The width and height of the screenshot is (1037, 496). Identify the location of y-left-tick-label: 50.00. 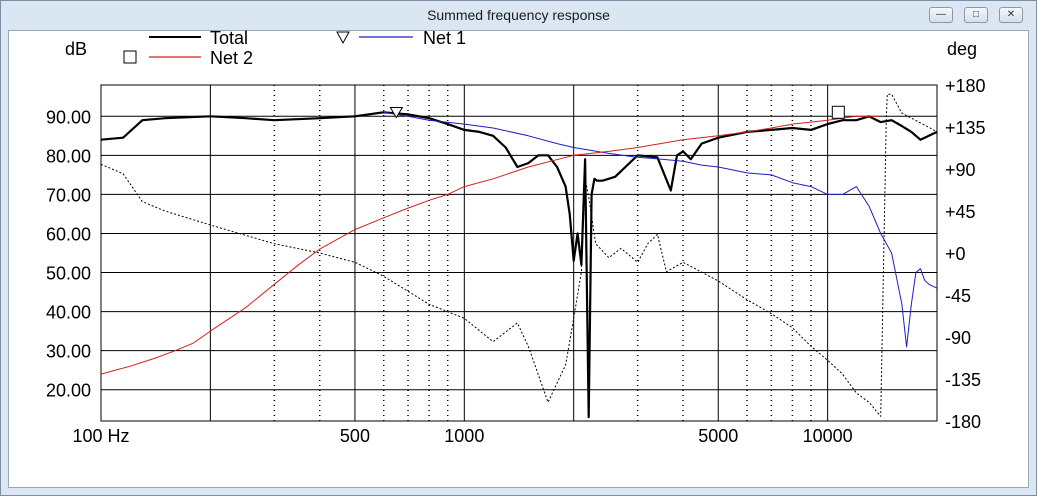
(68, 274).